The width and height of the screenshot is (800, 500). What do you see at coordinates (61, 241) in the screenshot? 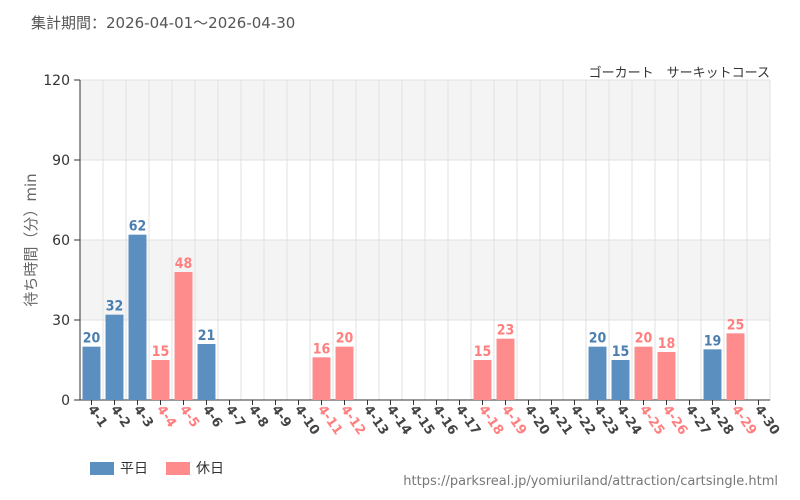
I see `y-tick-label: 60` at bounding box center [61, 241].